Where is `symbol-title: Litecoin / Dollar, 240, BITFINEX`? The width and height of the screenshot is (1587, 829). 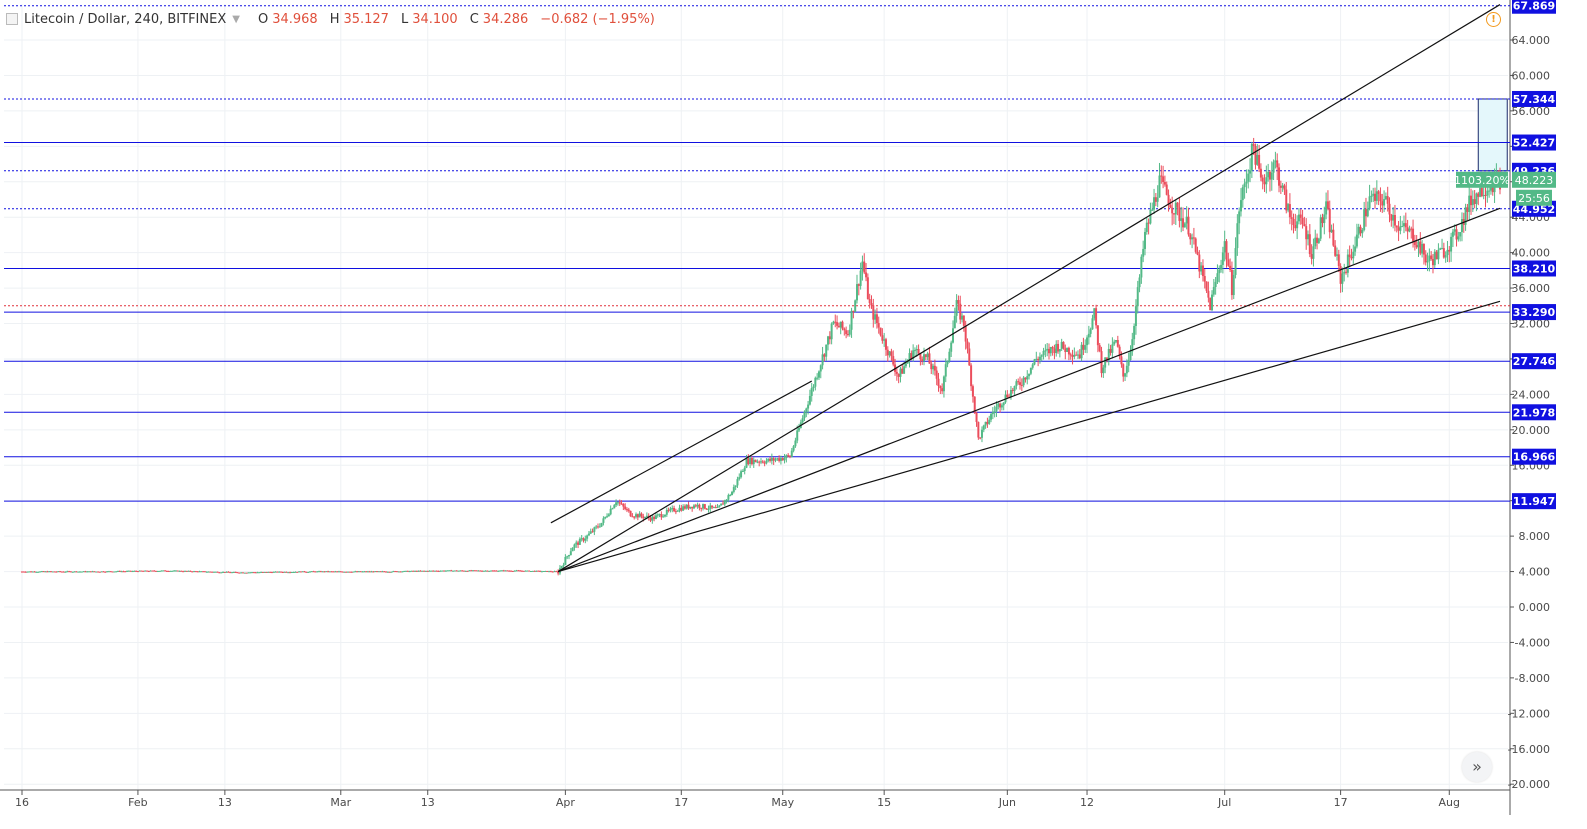
symbol-title: Litecoin / Dollar, 240, BITFINEX is located at coordinates (125, 19).